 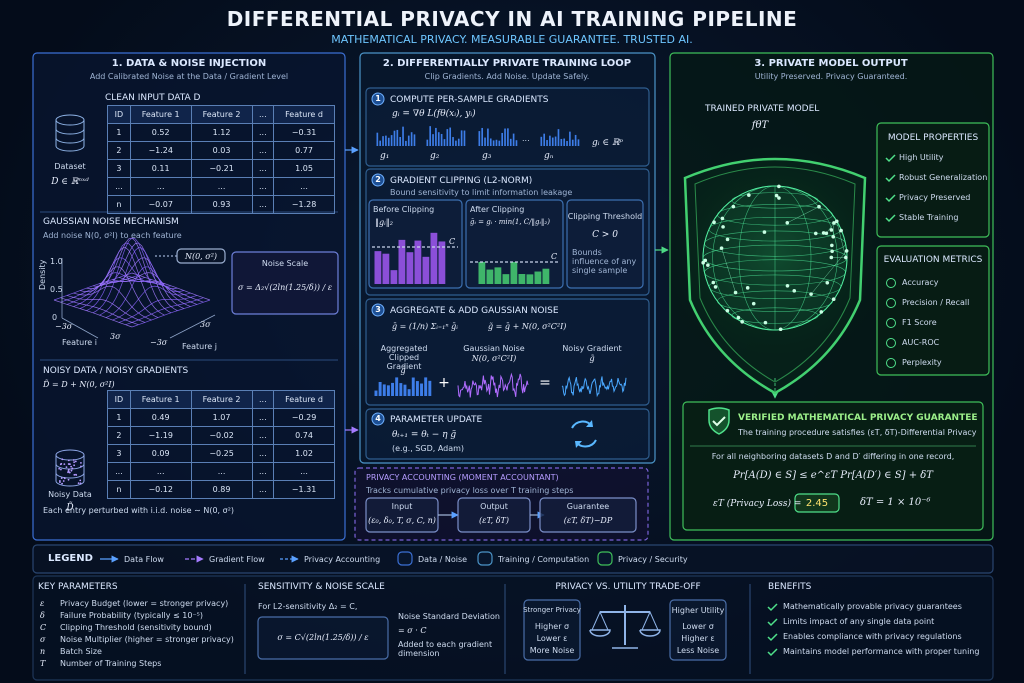 What do you see at coordinates (831, 76) in the screenshot?
I see `subtitle: Utility Preserved. Privacy Guaranteed.` at bounding box center [831, 76].